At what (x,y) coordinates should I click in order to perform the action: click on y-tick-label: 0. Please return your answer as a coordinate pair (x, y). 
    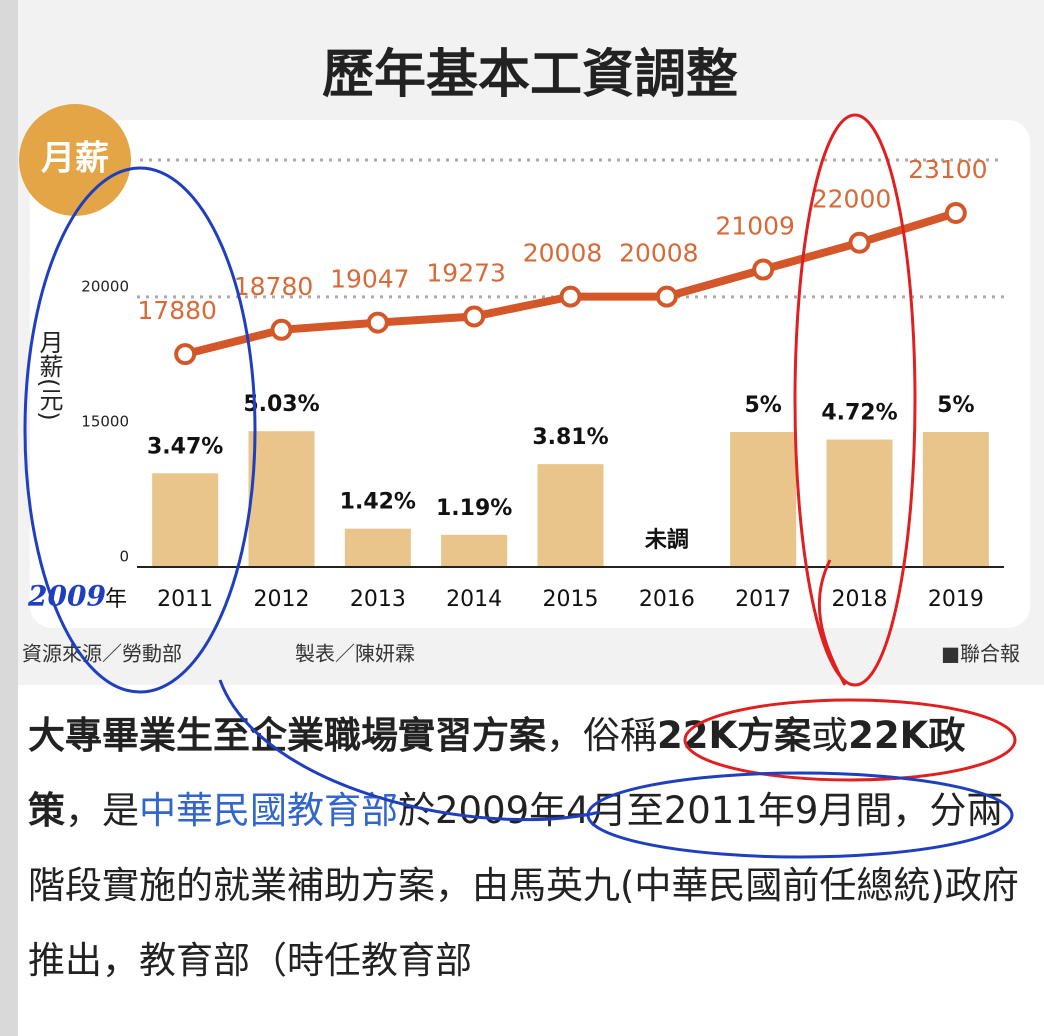
    Looking at the image, I should click on (124, 557).